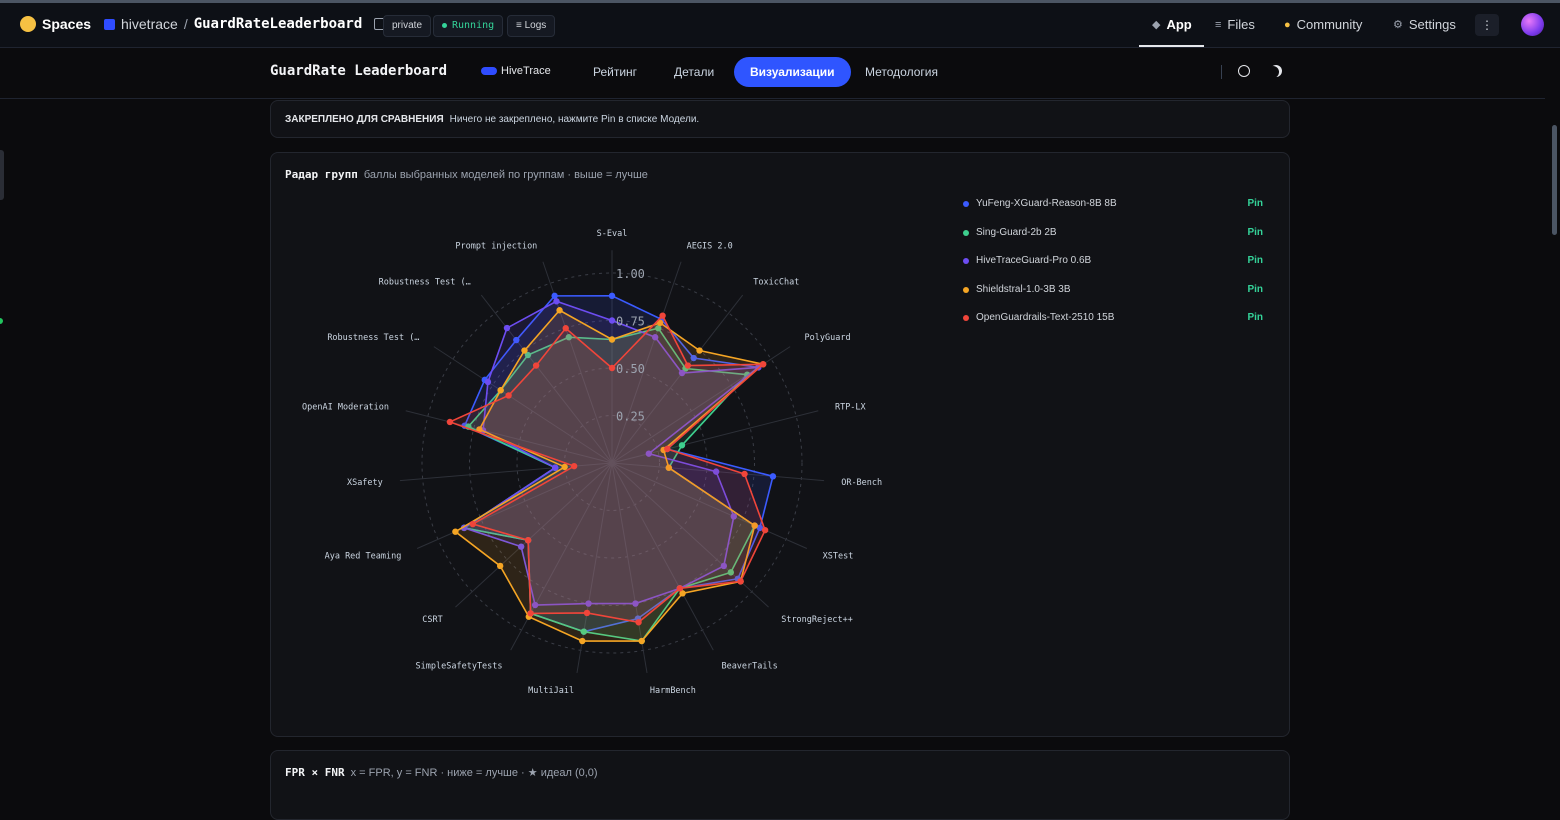 The width and height of the screenshot is (1560, 820). Describe the element at coordinates (359, 71) in the screenshot. I see `app-title: GuardRate Leaderboard` at that location.